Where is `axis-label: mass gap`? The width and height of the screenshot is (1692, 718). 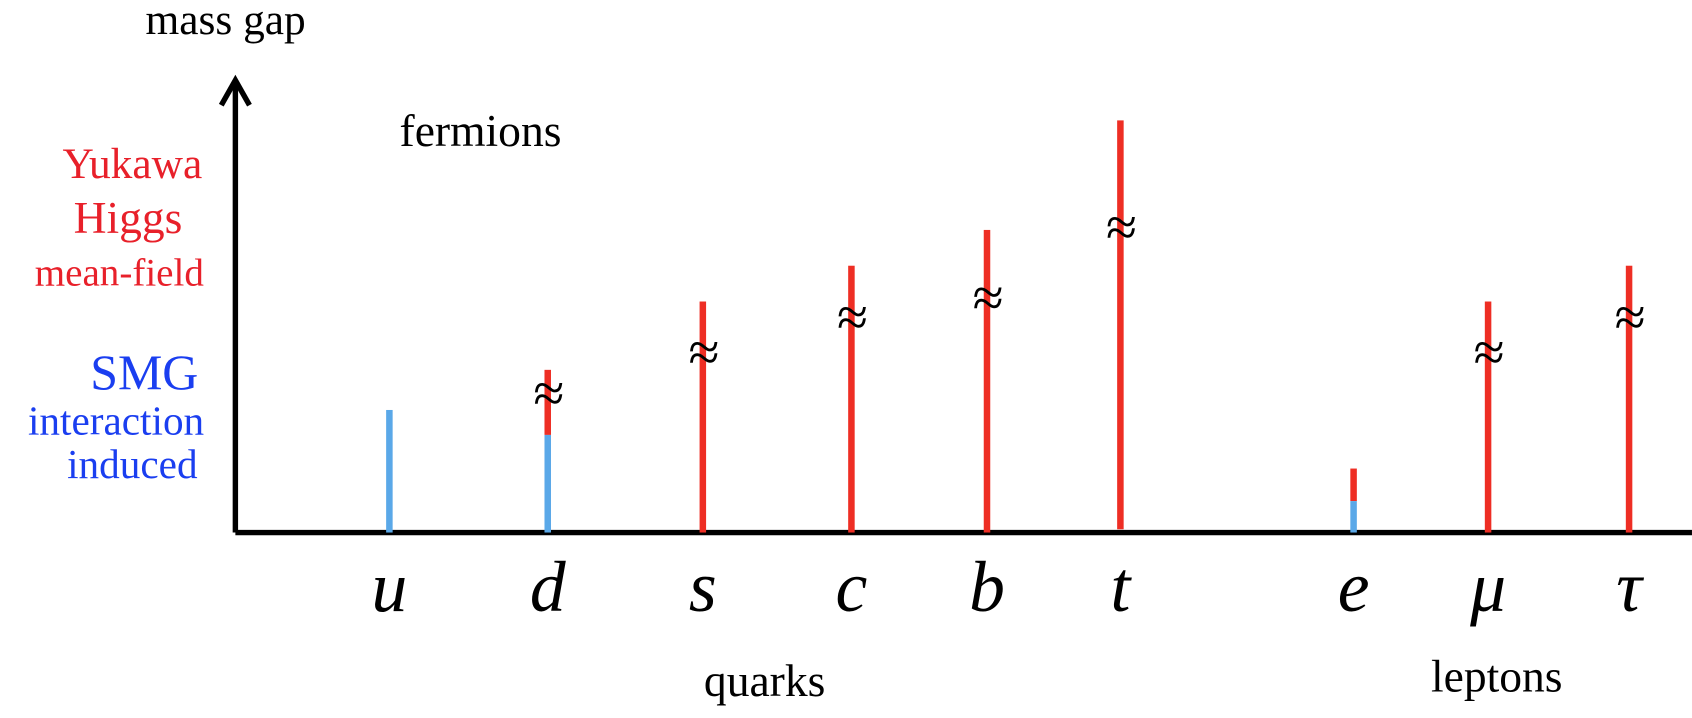
axis-label: mass gap is located at coordinates (225, 22).